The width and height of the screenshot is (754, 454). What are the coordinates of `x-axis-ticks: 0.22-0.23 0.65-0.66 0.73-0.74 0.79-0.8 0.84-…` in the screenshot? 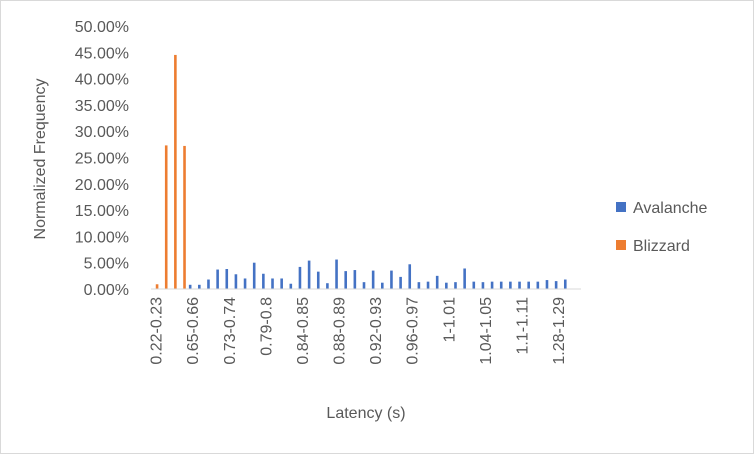 It's located at (359, 331).